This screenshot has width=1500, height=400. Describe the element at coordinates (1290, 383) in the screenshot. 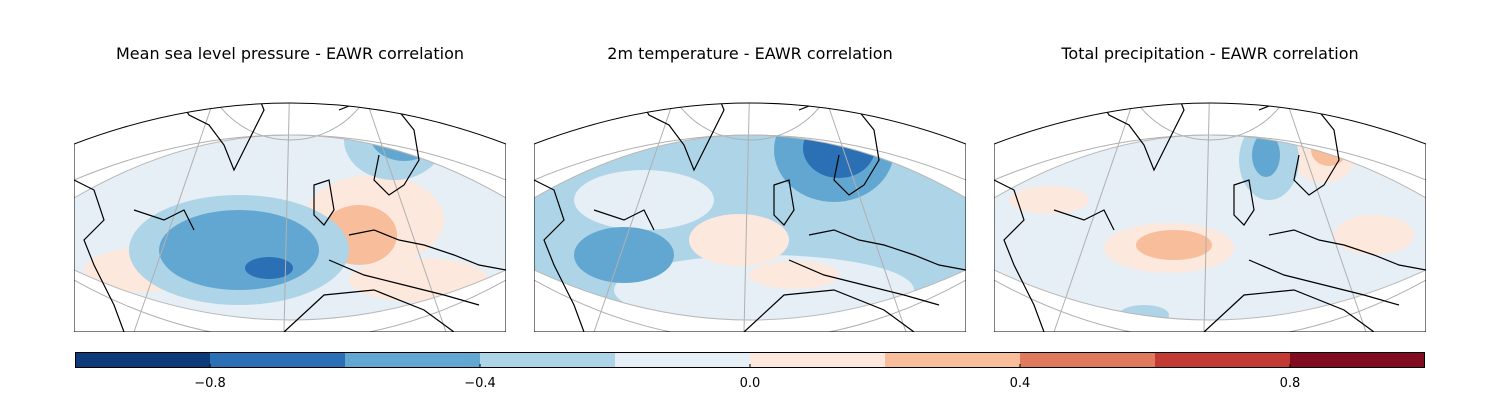

I see `colorbar-tick-label: 0.8` at that location.